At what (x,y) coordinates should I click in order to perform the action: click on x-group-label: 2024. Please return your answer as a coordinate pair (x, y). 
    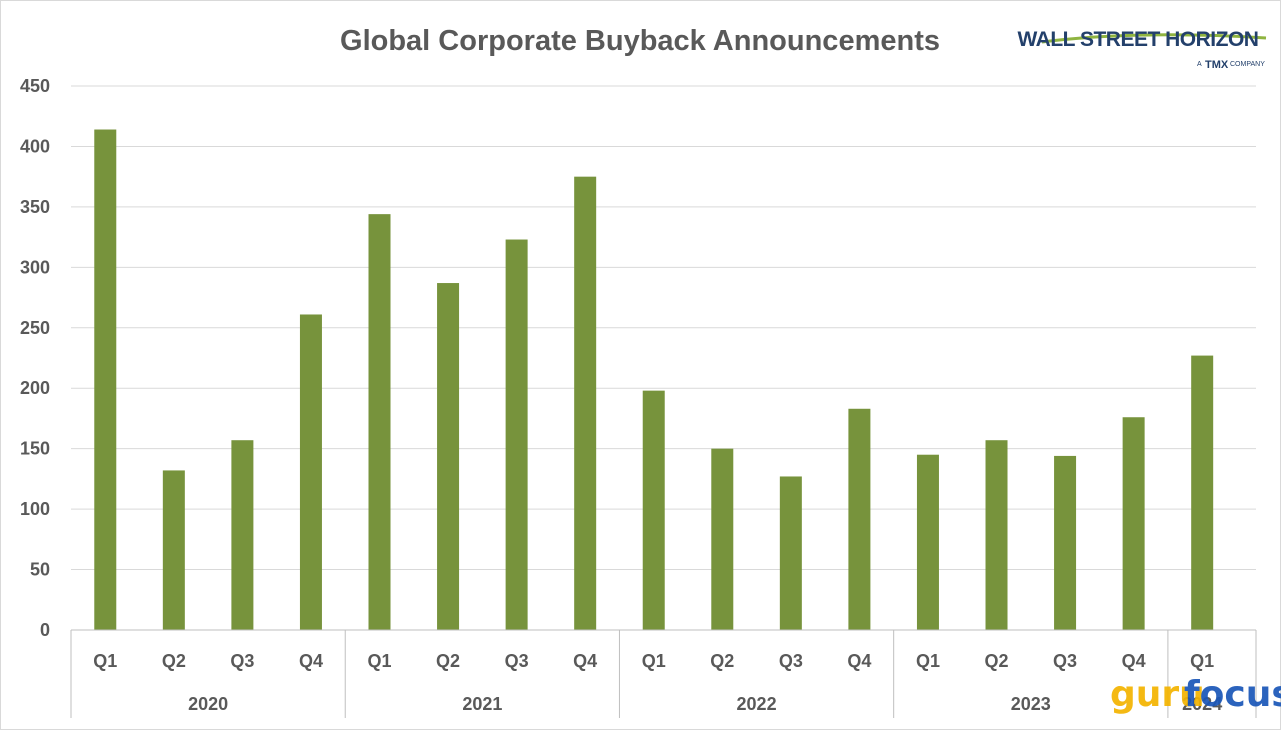
    Looking at the image, I should click on (1202, 704).